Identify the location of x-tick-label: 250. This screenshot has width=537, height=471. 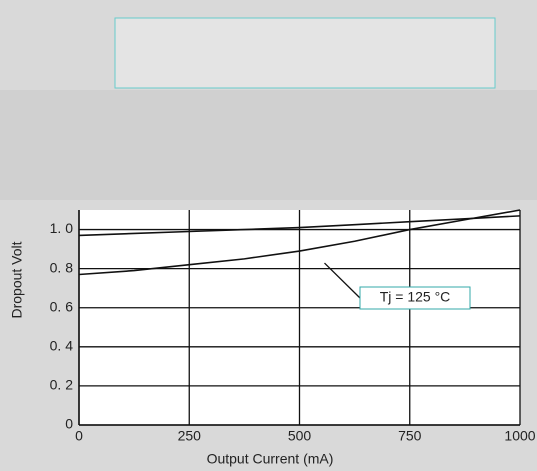
(190, 436).